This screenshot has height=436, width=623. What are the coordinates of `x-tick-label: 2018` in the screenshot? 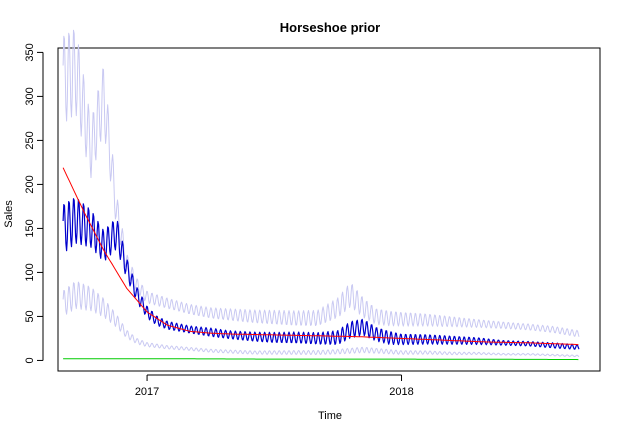 It's located at (401, 392).